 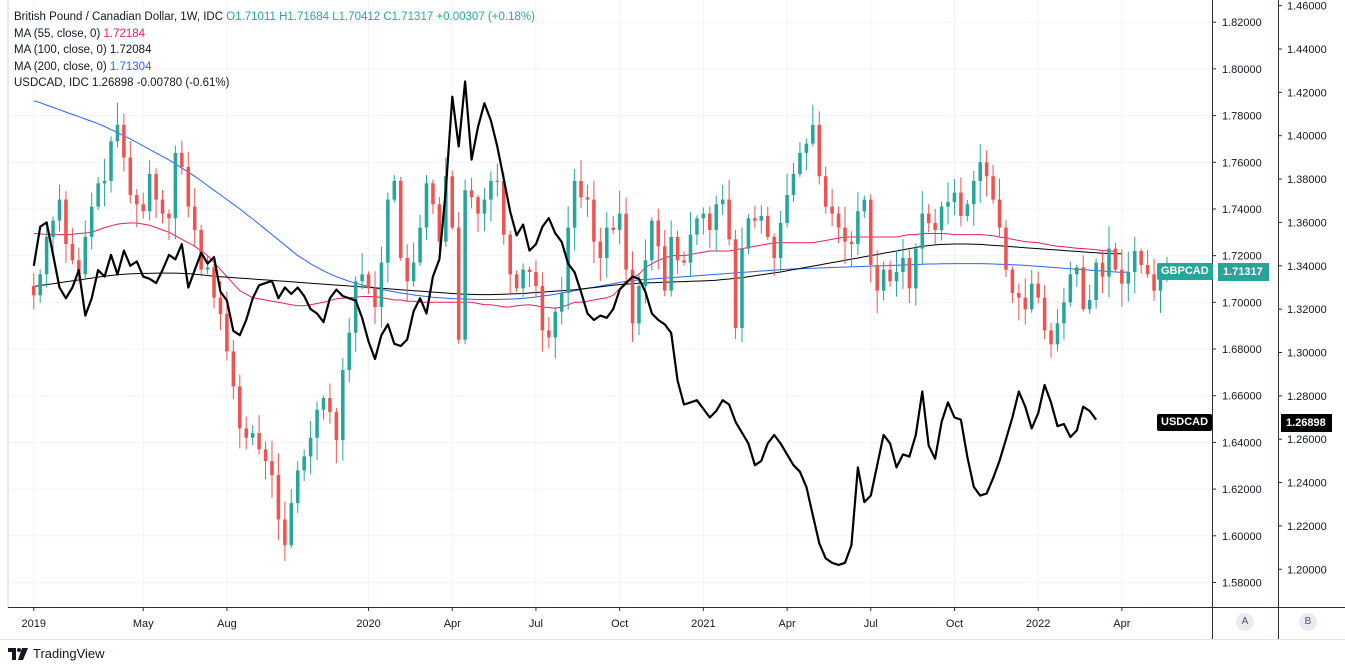 What do you see at coordinates (274, 34) in the screenshot?
I see `legend-ma55: MA (55, close, 0) 1.72184` at bounding box center [274, 34].